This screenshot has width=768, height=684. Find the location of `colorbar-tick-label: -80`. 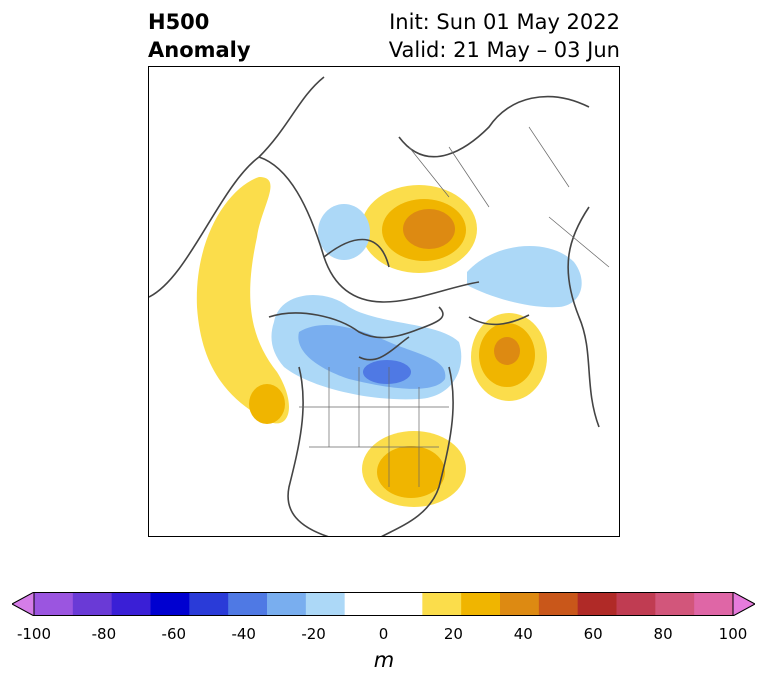

colorbar-tick-label: -80 is located at coordinates (104, 634).